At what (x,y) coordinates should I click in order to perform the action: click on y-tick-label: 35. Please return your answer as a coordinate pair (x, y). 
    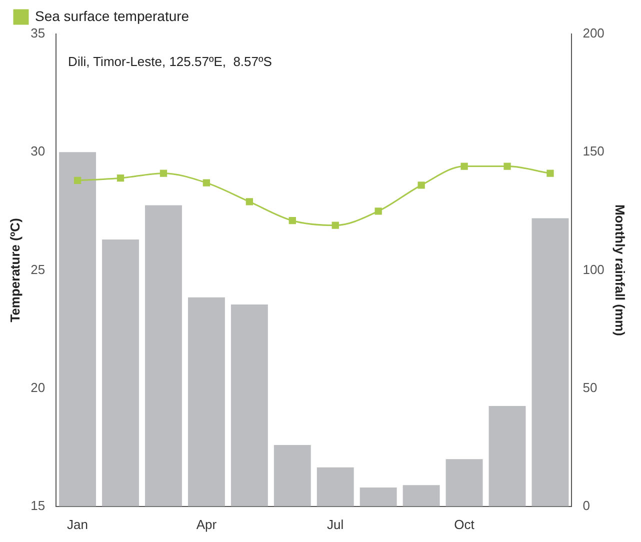
    Looking at the image, I should click on (38, 33).